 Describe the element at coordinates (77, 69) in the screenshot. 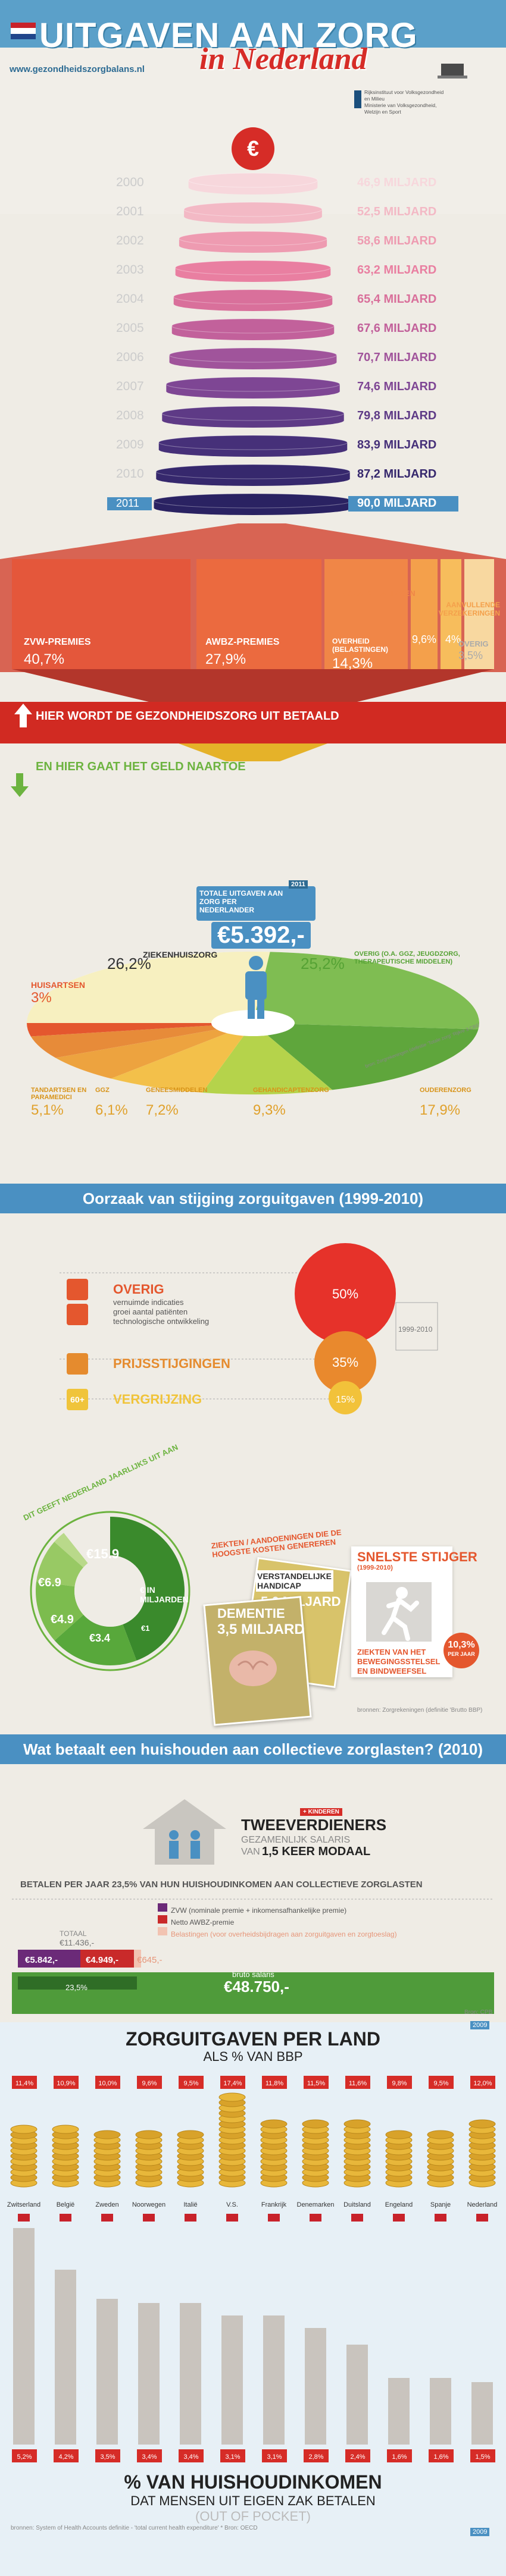

I see `site-url: www.gezondheidszorgbalans.nl` at that location.